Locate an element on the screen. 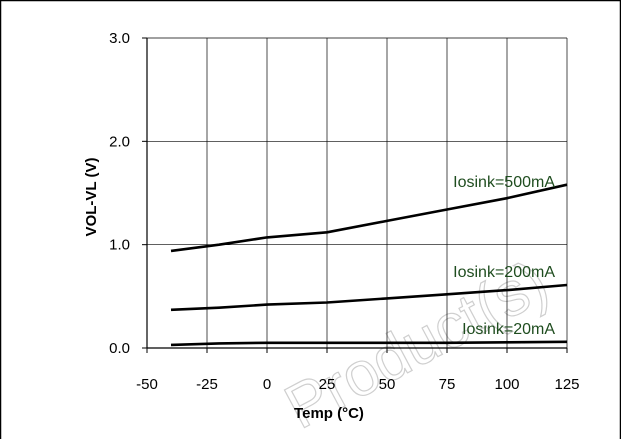  x-tick-label: -25 is located at coordinates (207, 384).